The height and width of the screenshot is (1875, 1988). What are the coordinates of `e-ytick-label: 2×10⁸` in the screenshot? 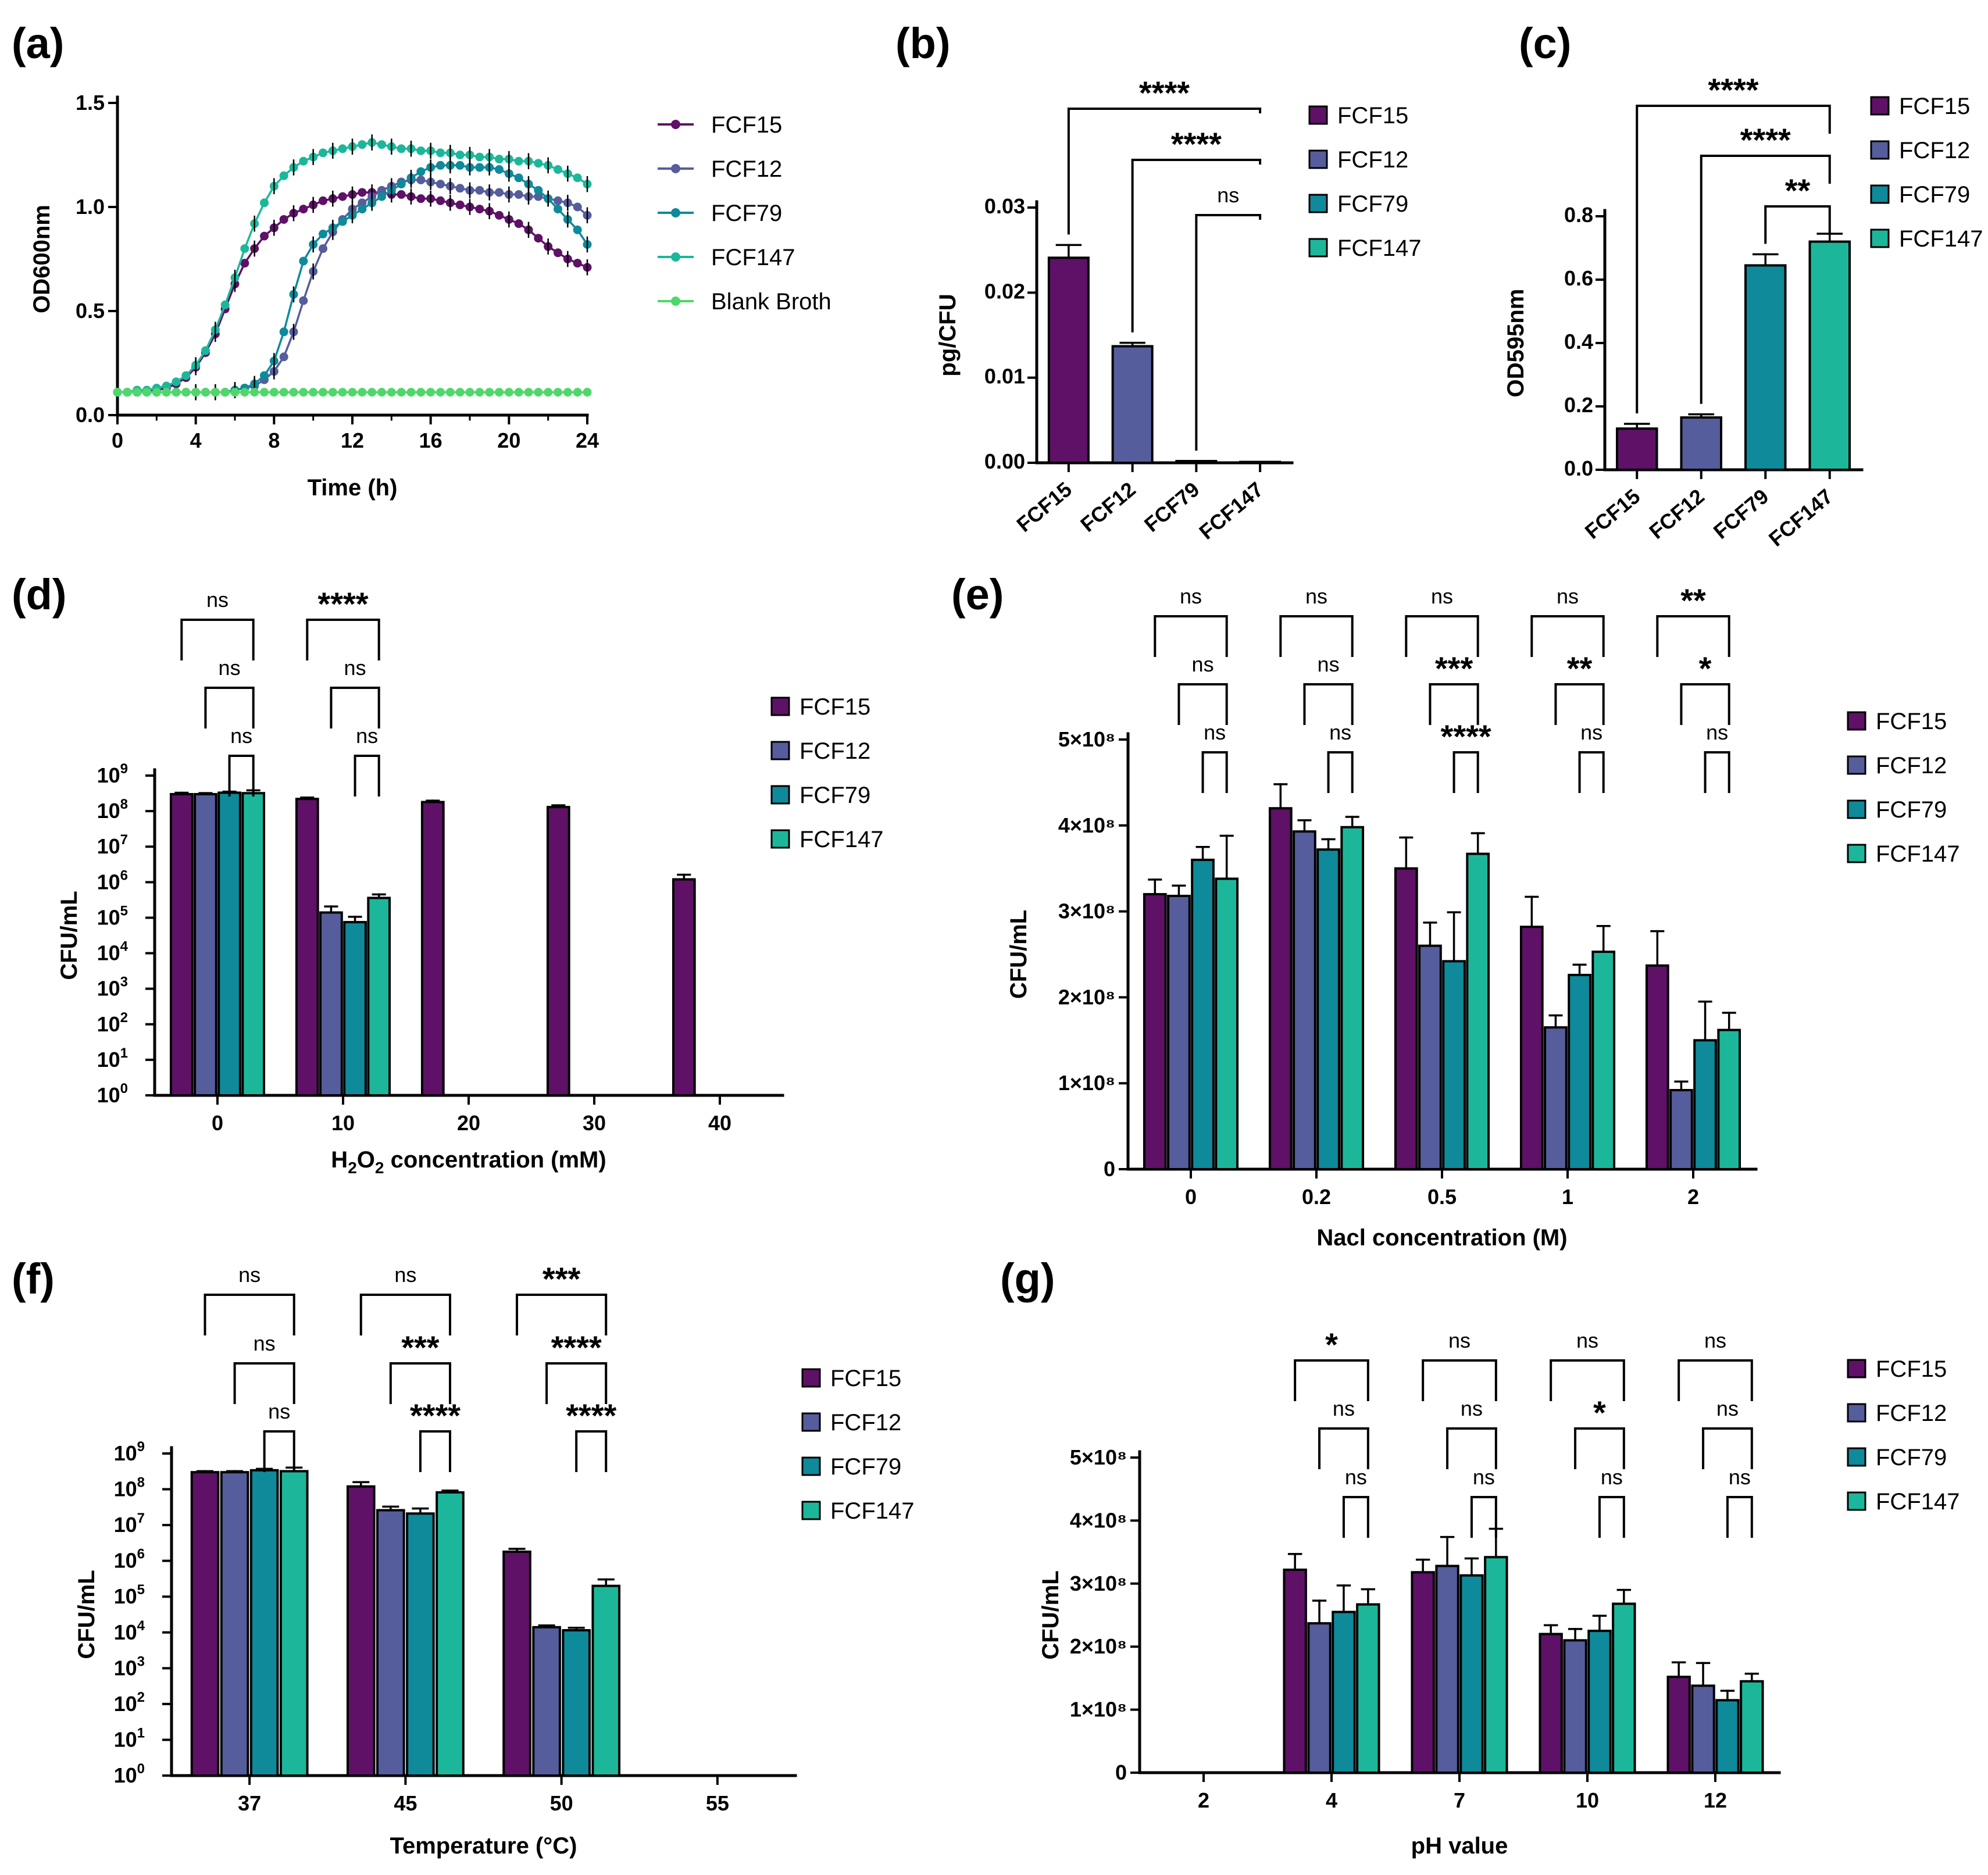 It's located at (1086, 997).